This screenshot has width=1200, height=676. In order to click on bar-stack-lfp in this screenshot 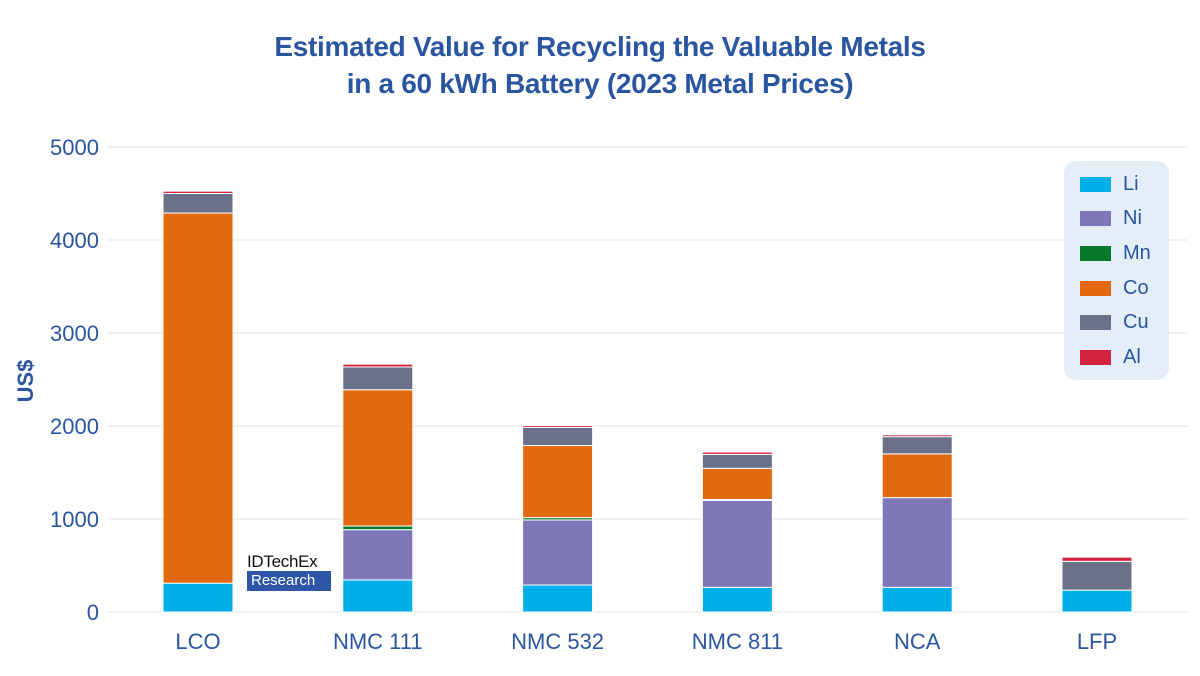, I will do `click(1097, 584)`.